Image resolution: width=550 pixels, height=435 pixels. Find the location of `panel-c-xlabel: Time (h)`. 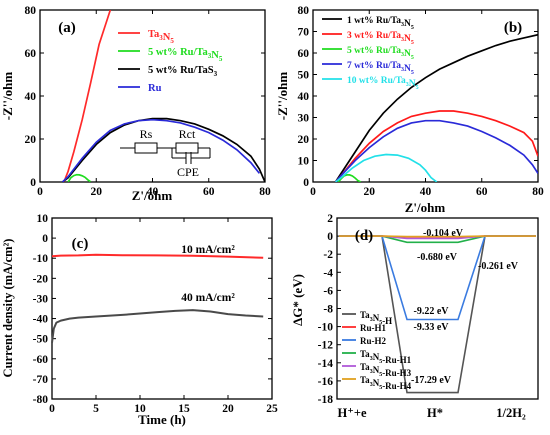

panel-c-xlabel: Time (h) is located at coordinates (162, 419).